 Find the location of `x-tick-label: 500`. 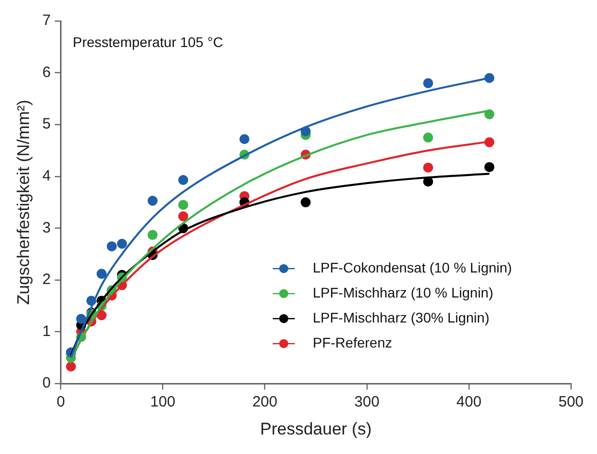

x-tick-label: 500 is located at coordinates (571, 402).